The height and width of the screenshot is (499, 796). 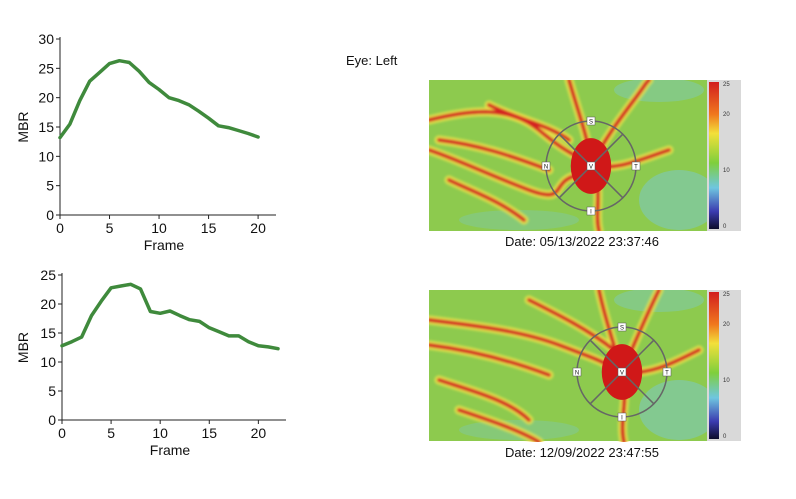 What do you see at coordinates (46, 127) in the screenshot?
I see `y-tick-label: 15` at bounding box center [46, 127].